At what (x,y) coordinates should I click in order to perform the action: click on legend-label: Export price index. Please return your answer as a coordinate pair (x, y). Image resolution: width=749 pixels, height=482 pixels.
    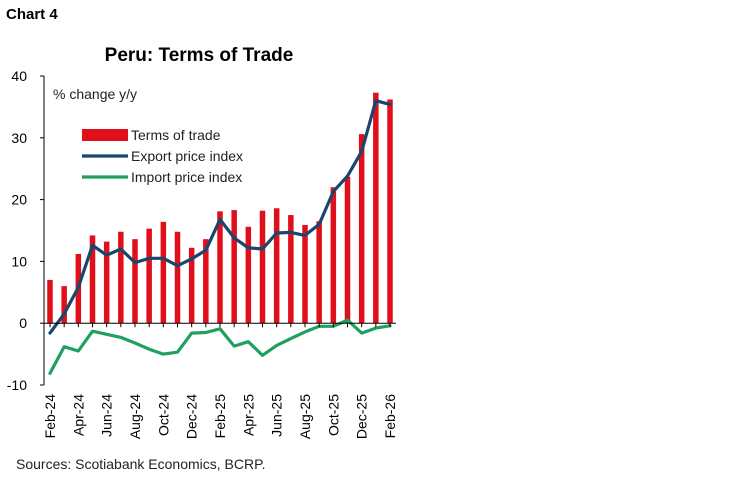
    Looking at the image, I should click on (187, 156).